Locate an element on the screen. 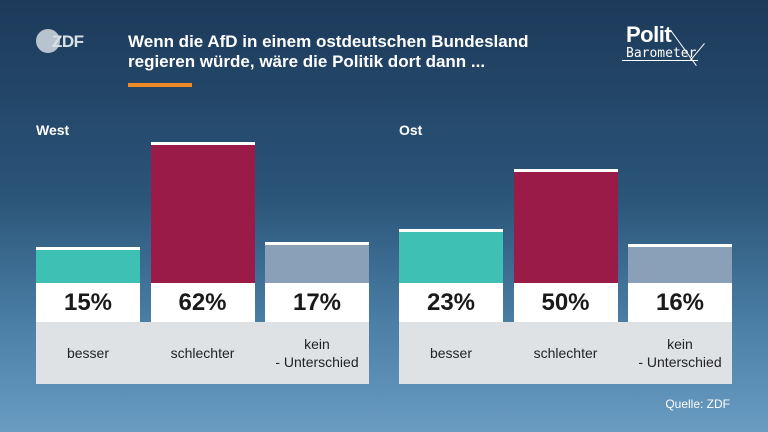 This screenshot has width=768, height=432. bar-cap-west-schlechter is located at coordinates (202, 143).